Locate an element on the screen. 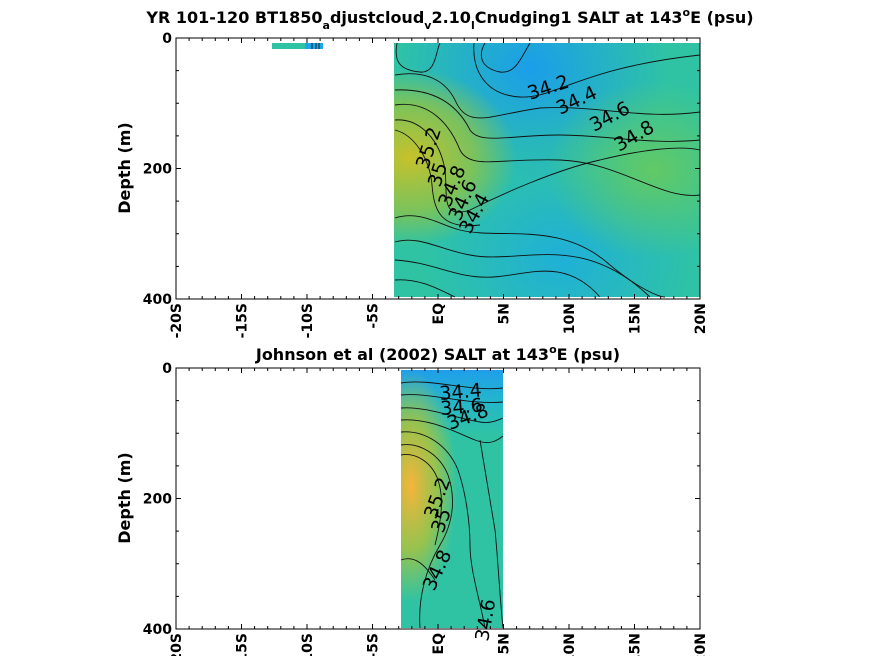 Image resolution: width=875 pixels, height=656 pixels. bottom-y-tick-label: 200 is located at coordinates (157, 500).